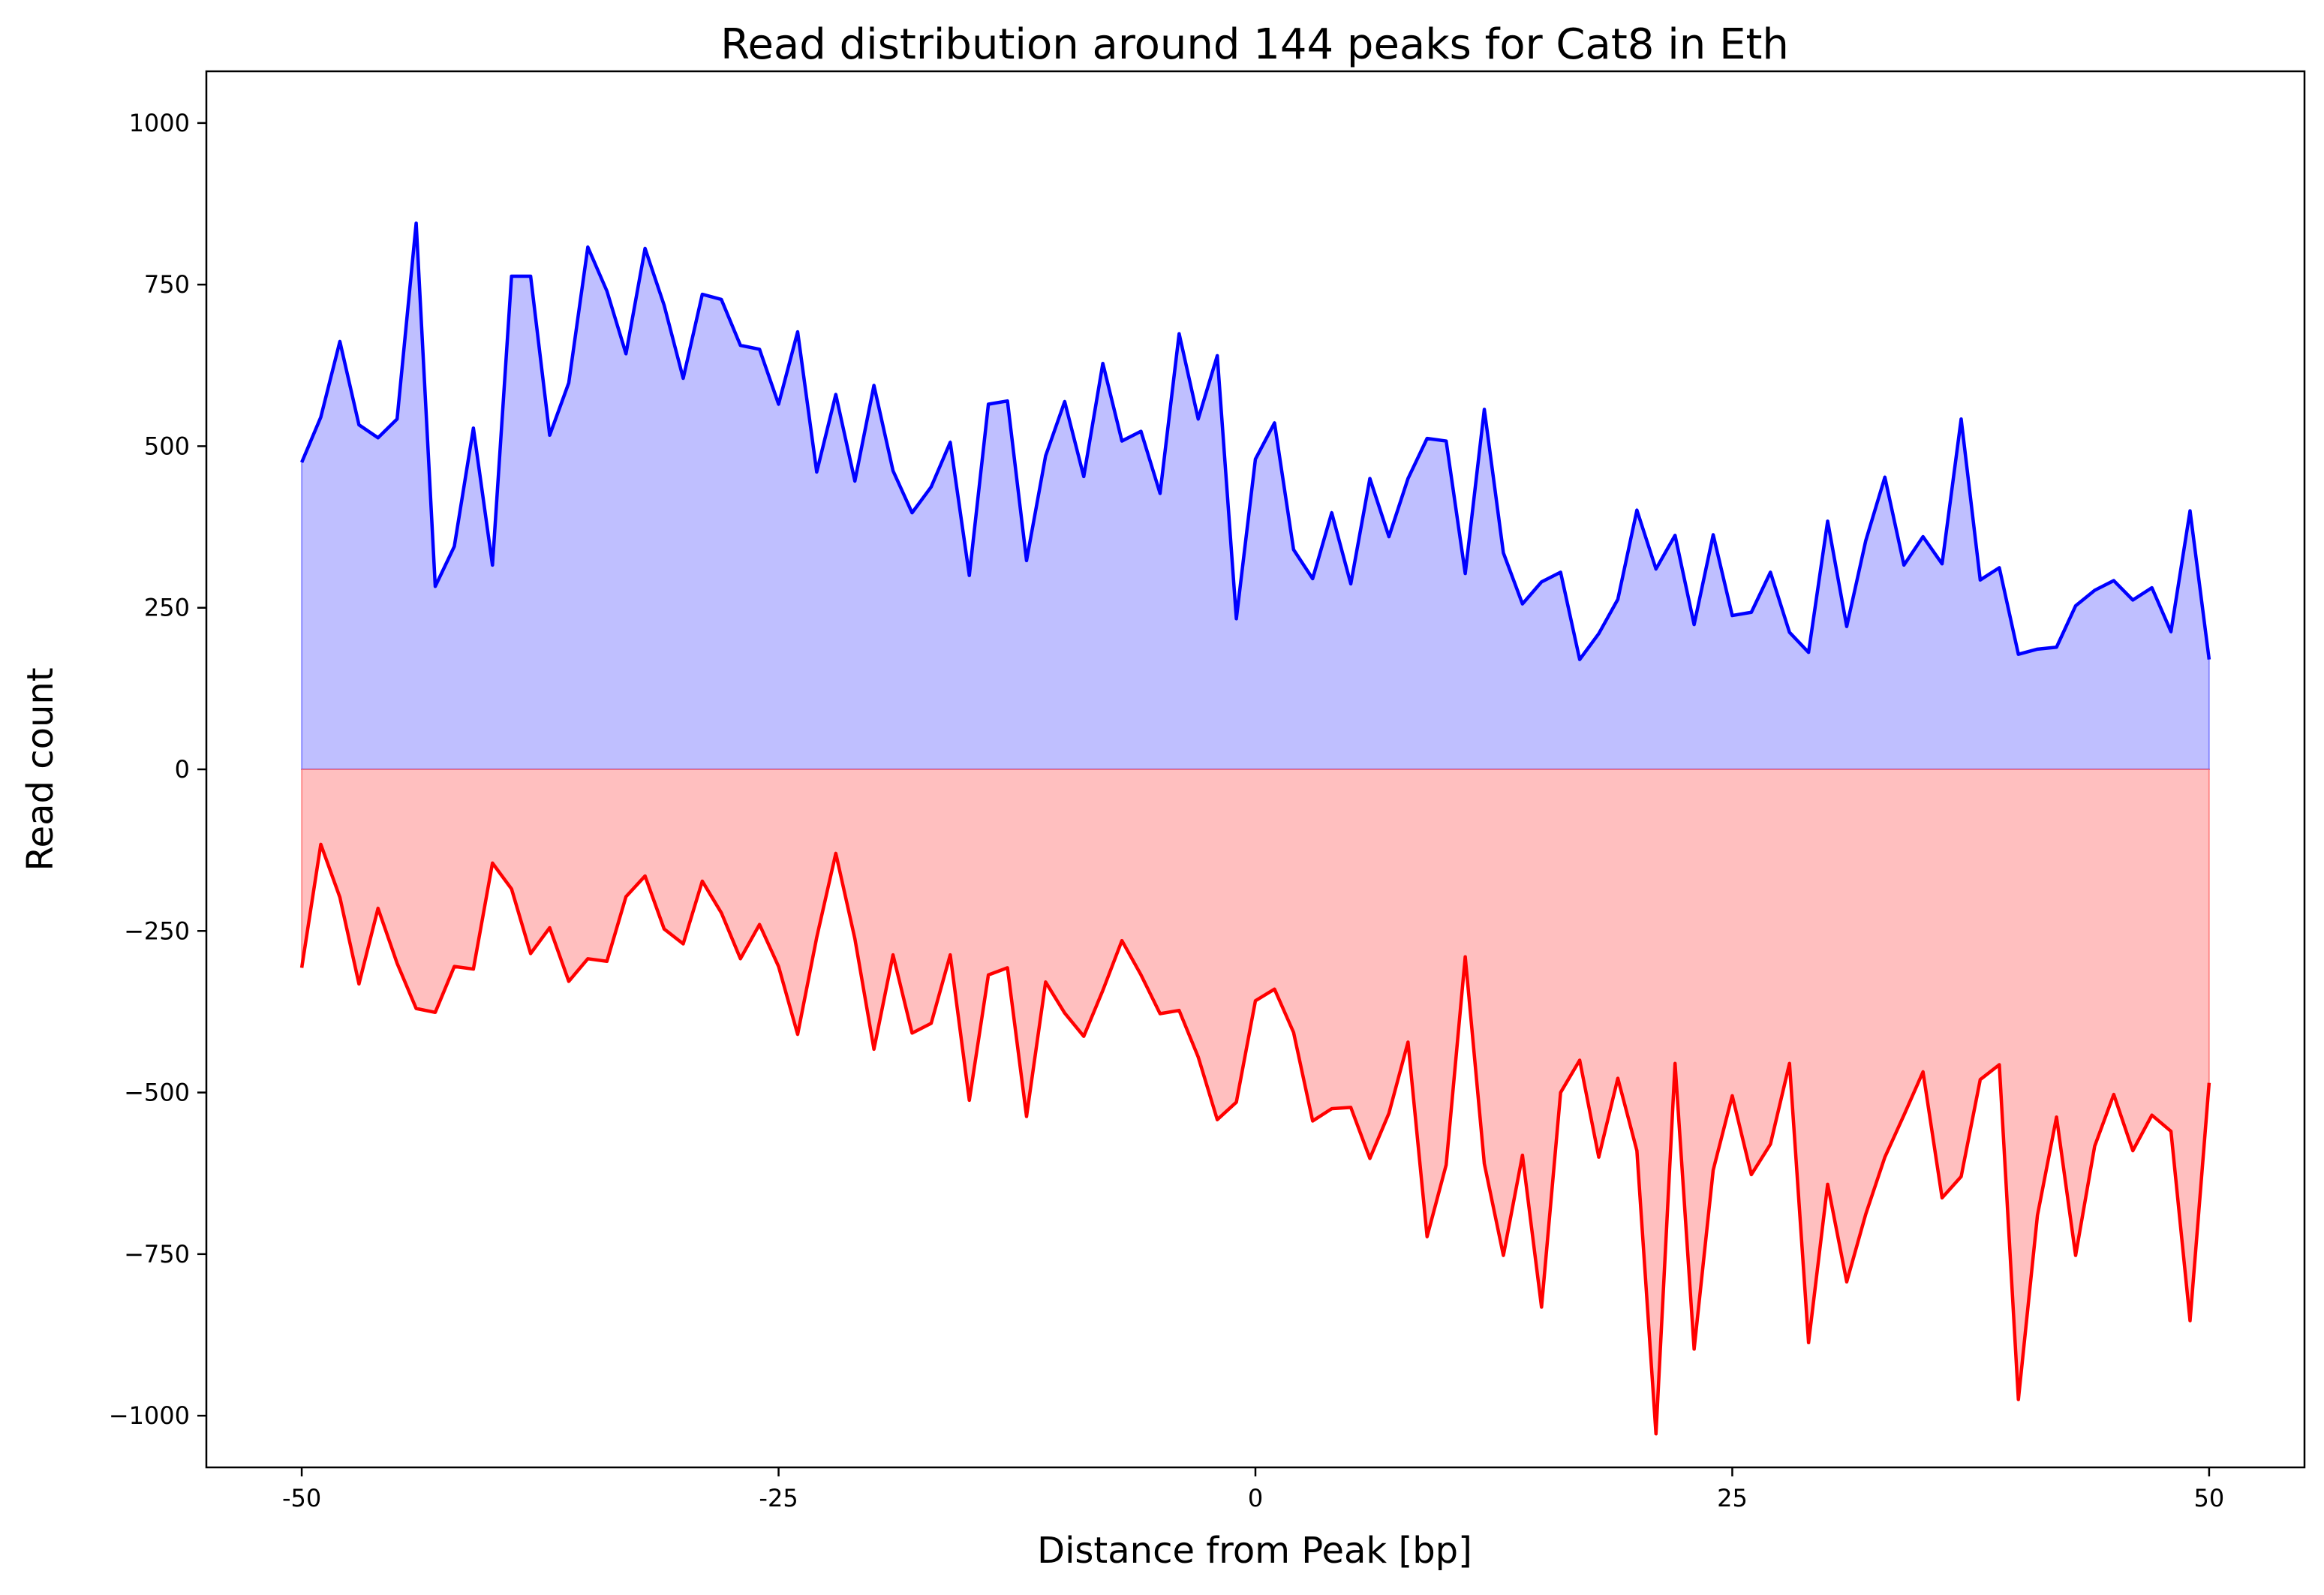  I want to click on y-tick-label: −750, so click(157, 1254).